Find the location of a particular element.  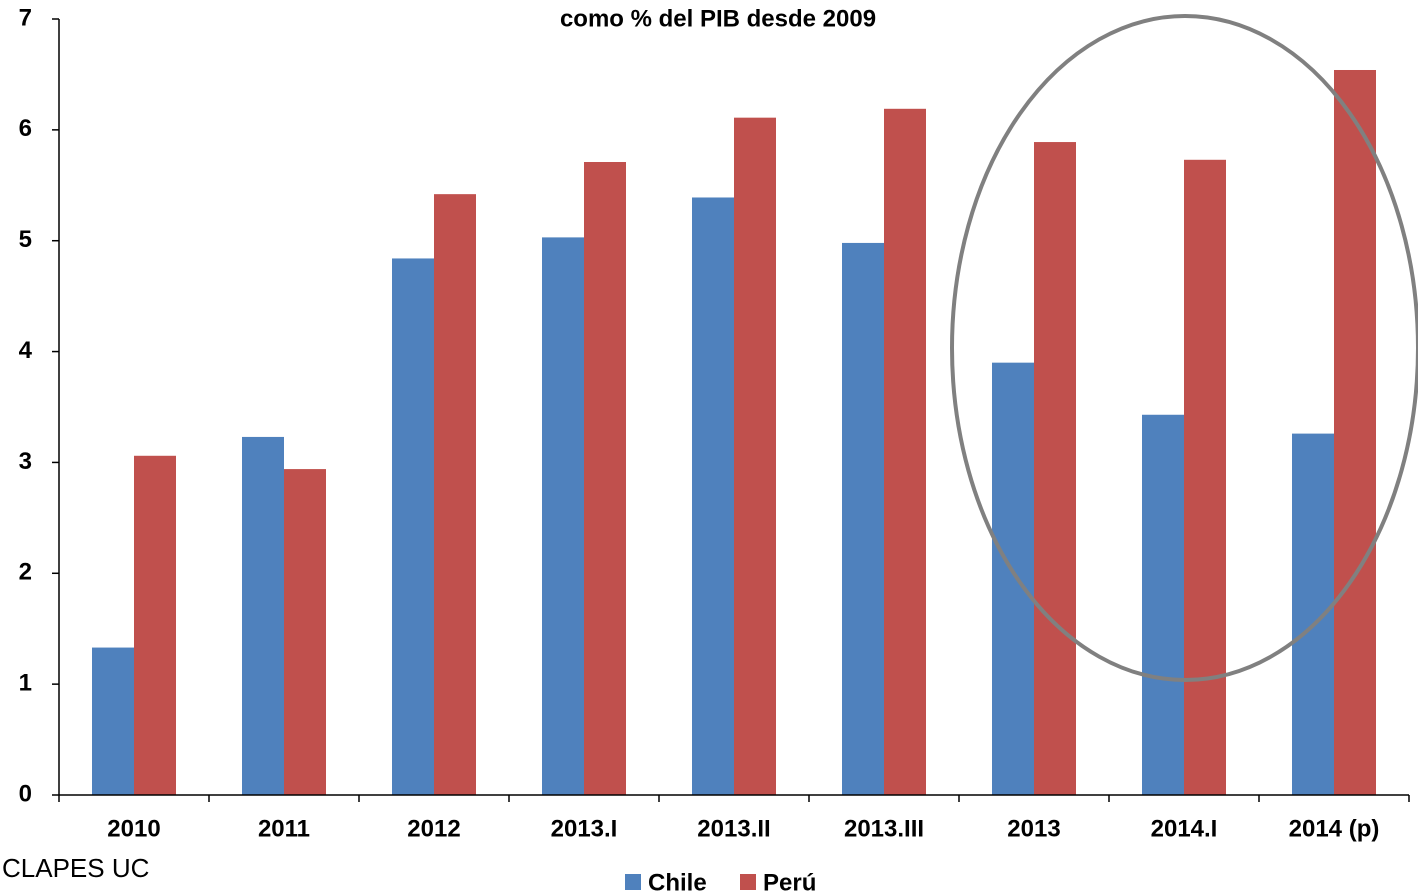

y-tick-label: 7 is located at coordinates (25, 17).